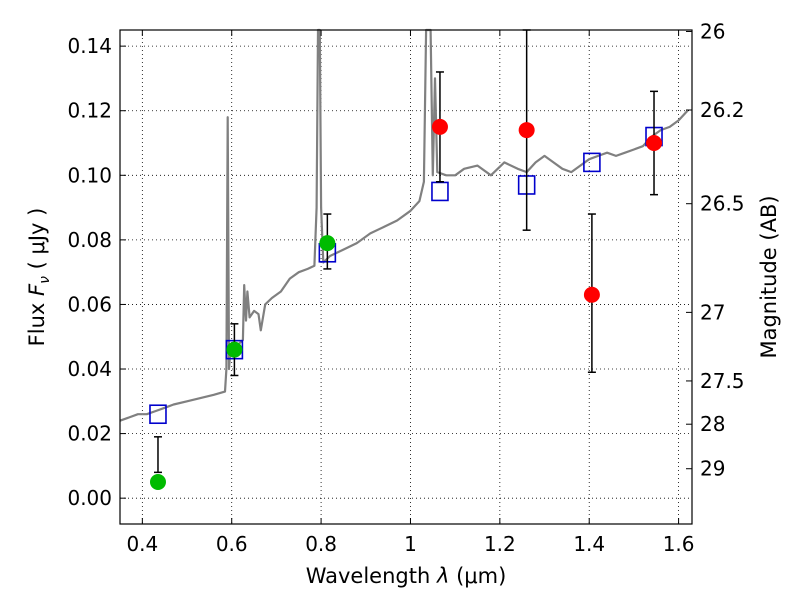 This screenshot has width=800, height=600. What do you see at coordinates (712, 312) in the screenshot?
I see `magnitude-tick-label: 27` at bounding box center [712, 312].